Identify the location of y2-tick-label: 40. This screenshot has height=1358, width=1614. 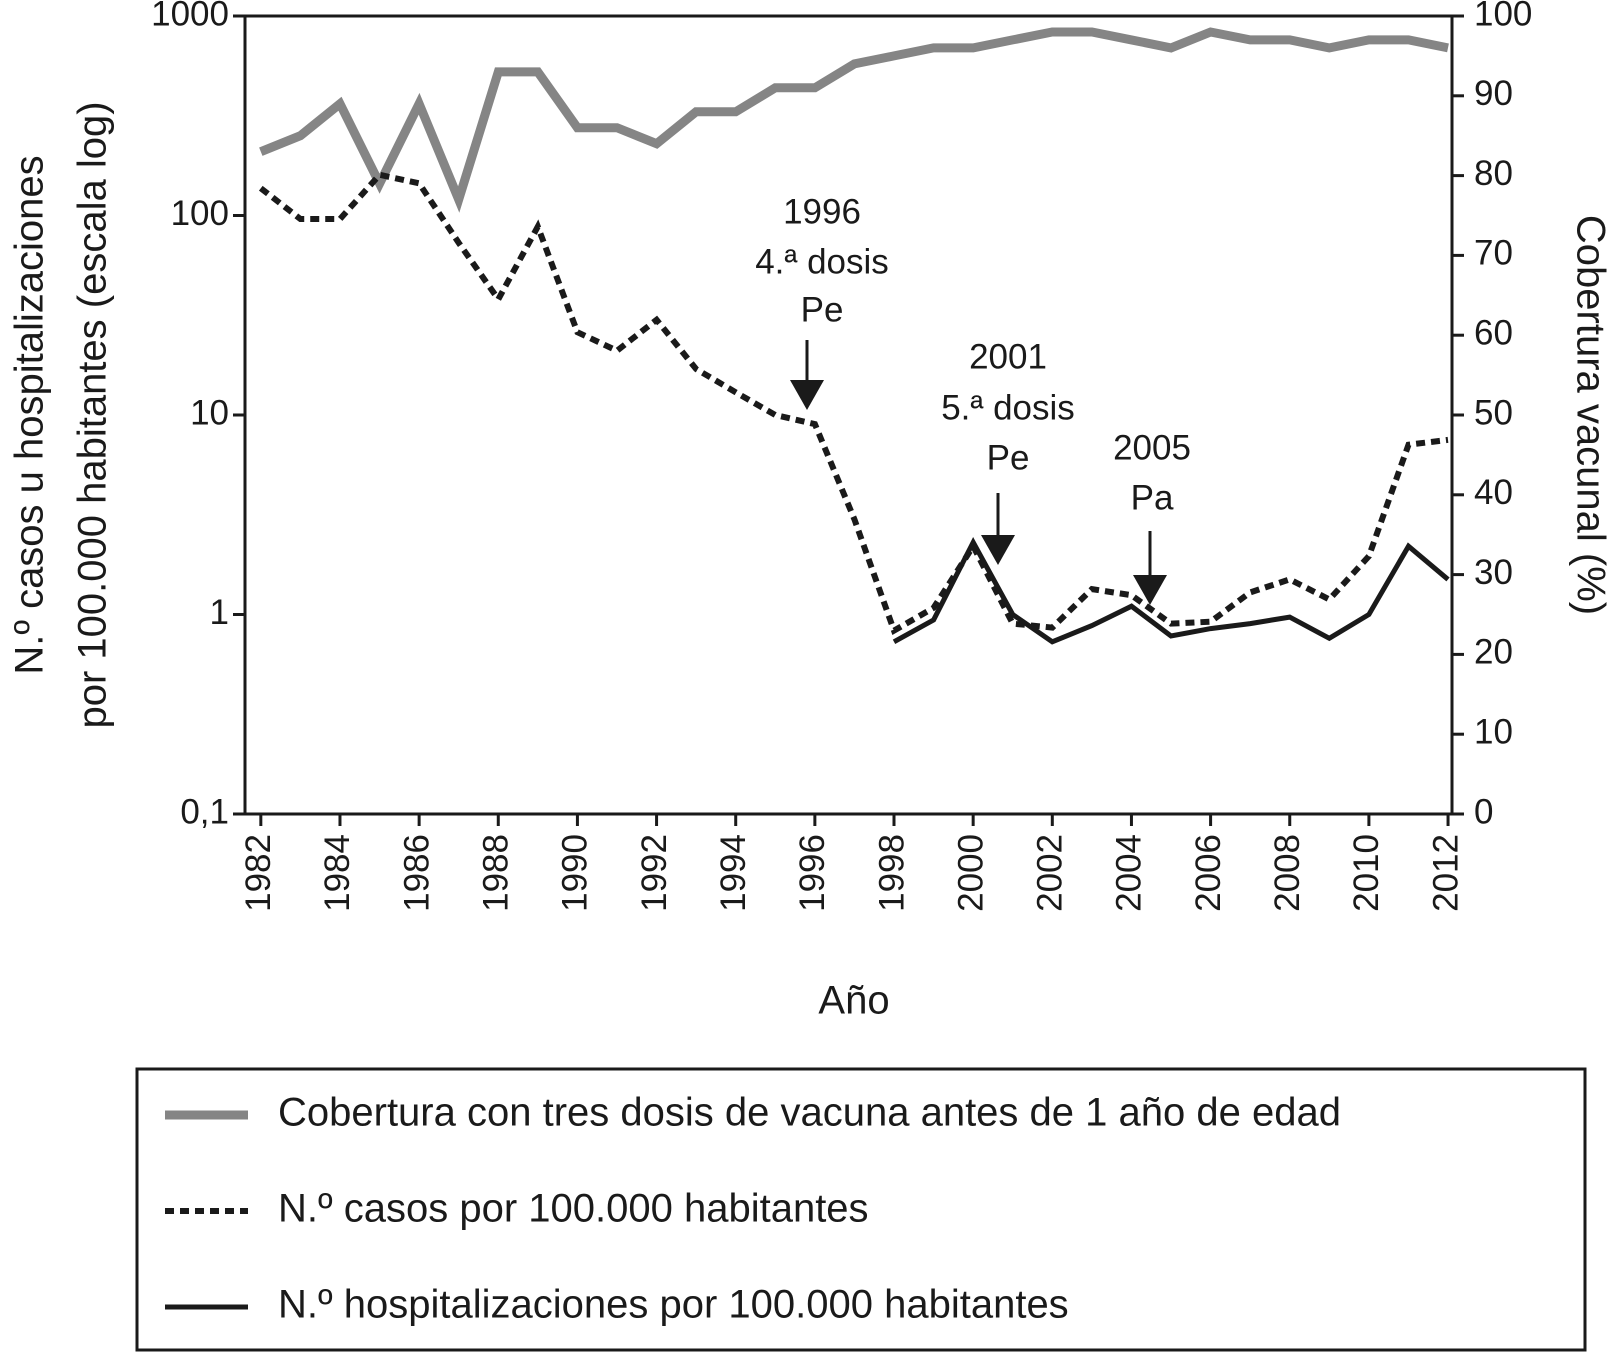
(1493, 492).